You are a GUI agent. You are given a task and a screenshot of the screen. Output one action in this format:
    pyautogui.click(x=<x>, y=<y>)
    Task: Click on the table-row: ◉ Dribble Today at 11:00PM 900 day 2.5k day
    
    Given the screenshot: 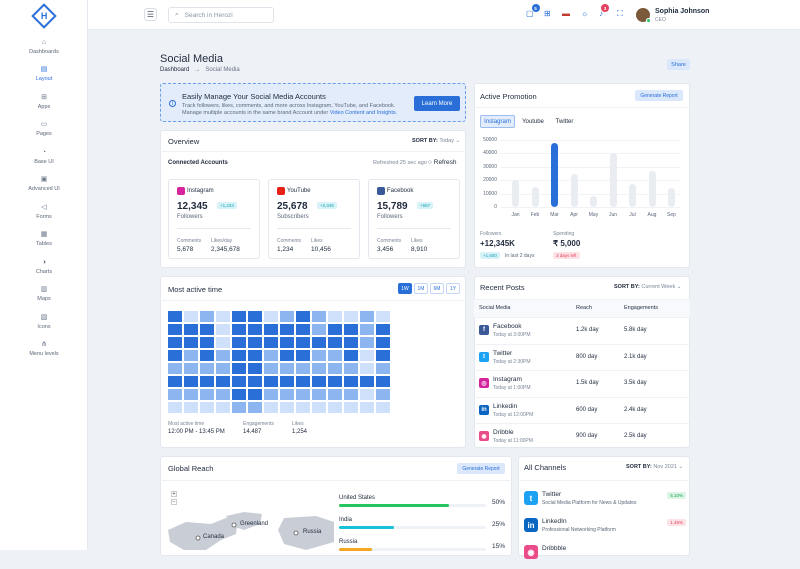 What is the action you would take?
    pyautogui.click(x=581, y=436)
    